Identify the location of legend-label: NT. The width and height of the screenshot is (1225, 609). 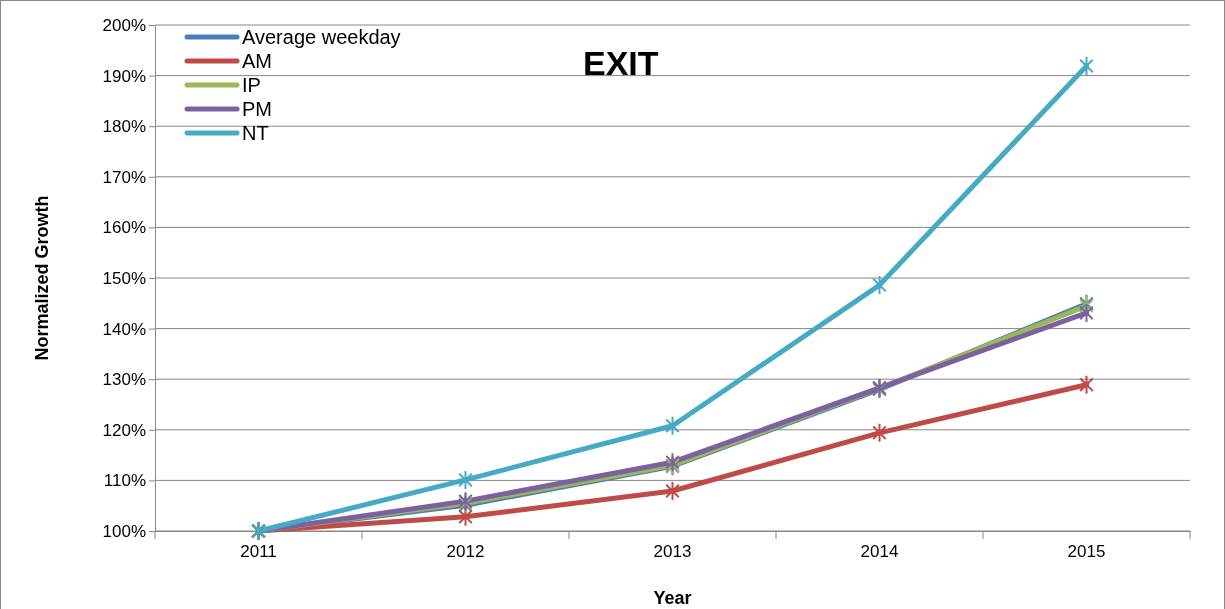
(255, 133).